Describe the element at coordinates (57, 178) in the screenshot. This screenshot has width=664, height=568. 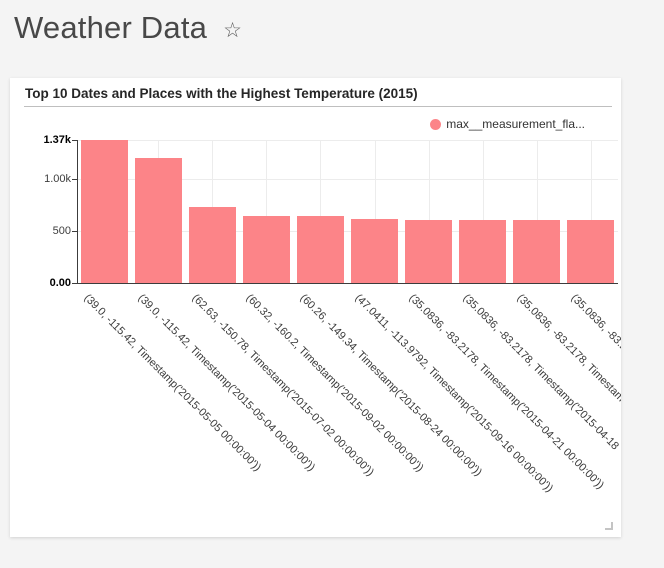
I see `y-axis-label: 1.00k` at that location.